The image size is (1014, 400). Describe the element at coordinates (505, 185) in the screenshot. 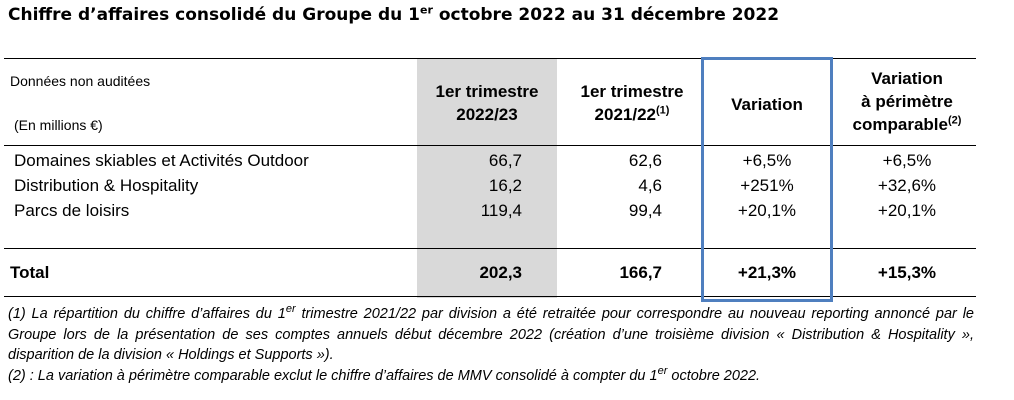

I see `cell-q1-2022-23: 16,2` at that location.